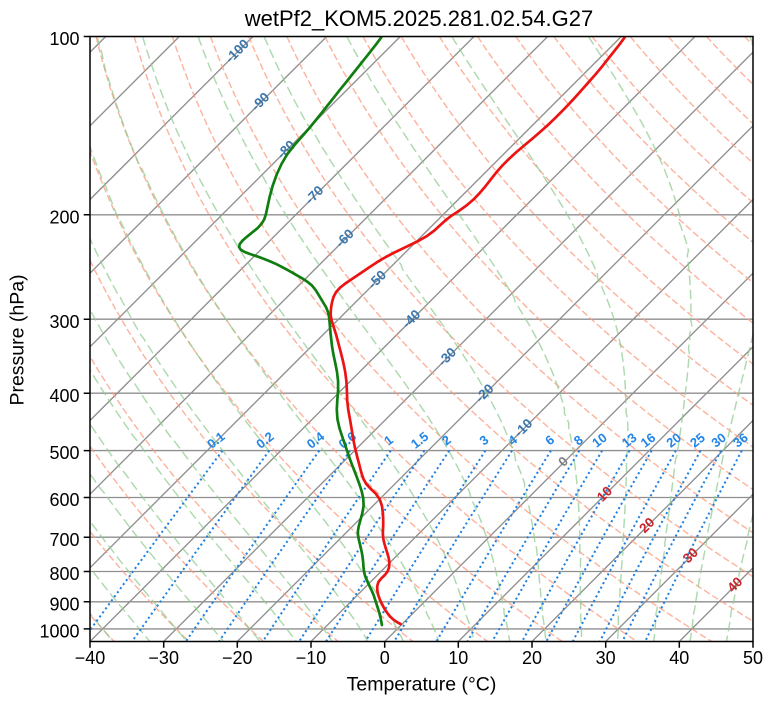  Describe the element at coordinates (418, 18) in the screenshot. I see `svg-text: wetPf2_KOM5.2025.281.02.54.G27` at that location.